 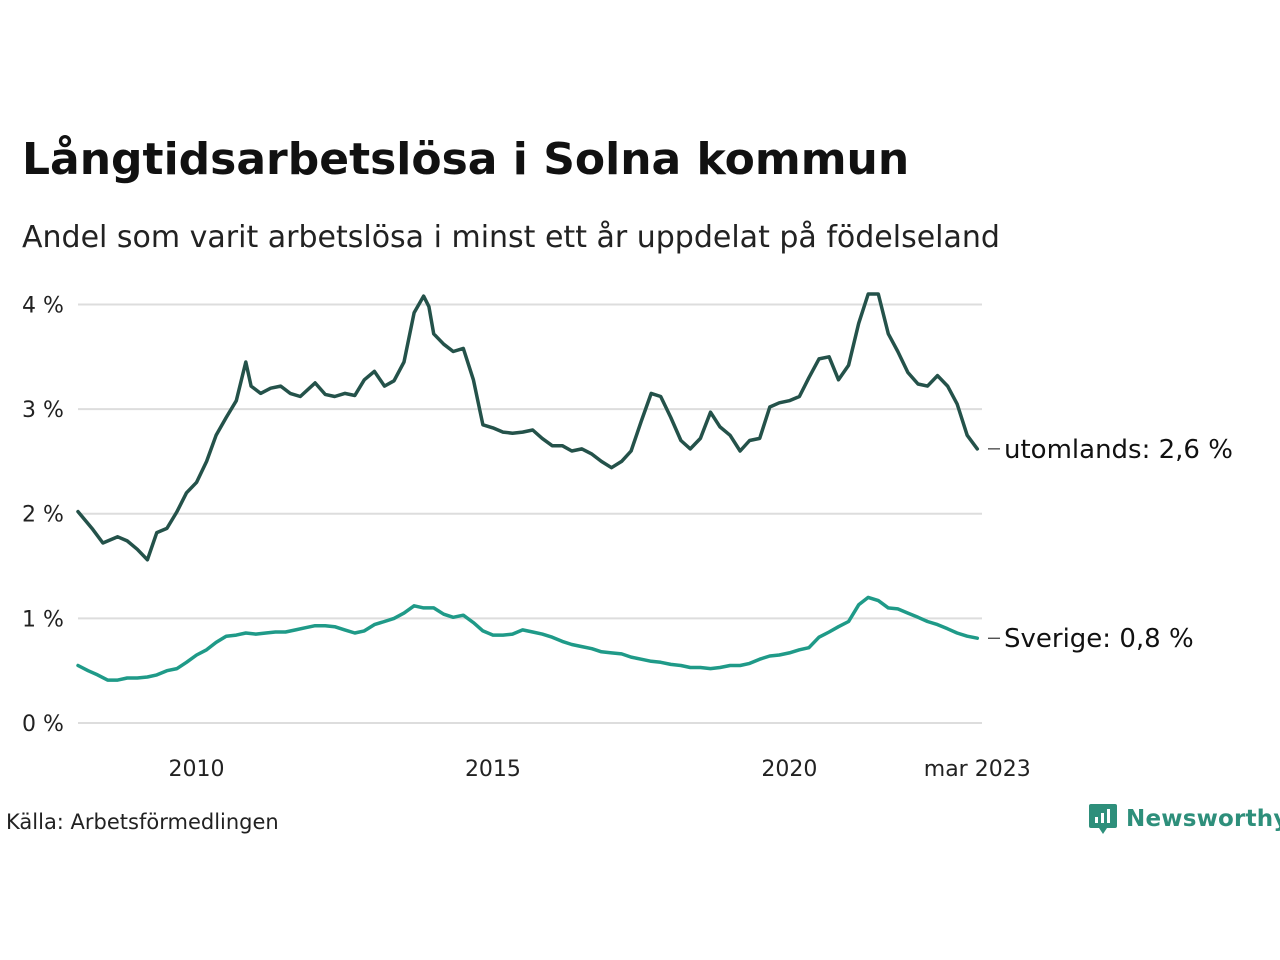 What do you see at coordinates (197, 769) in the screenshot?
I see `x-tick-label: 2010` at bounding box center [197, 769].